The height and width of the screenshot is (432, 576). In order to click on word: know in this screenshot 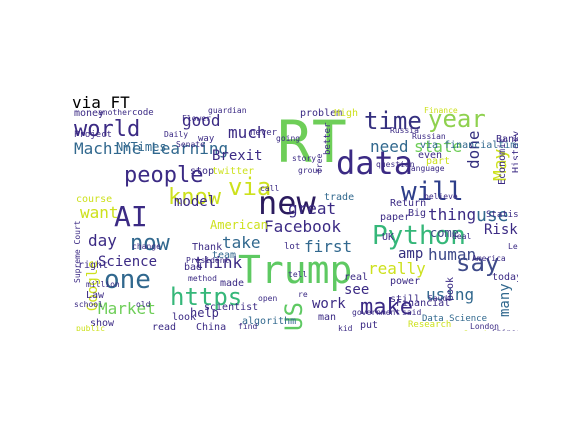, I will do `click(194, 197)`.